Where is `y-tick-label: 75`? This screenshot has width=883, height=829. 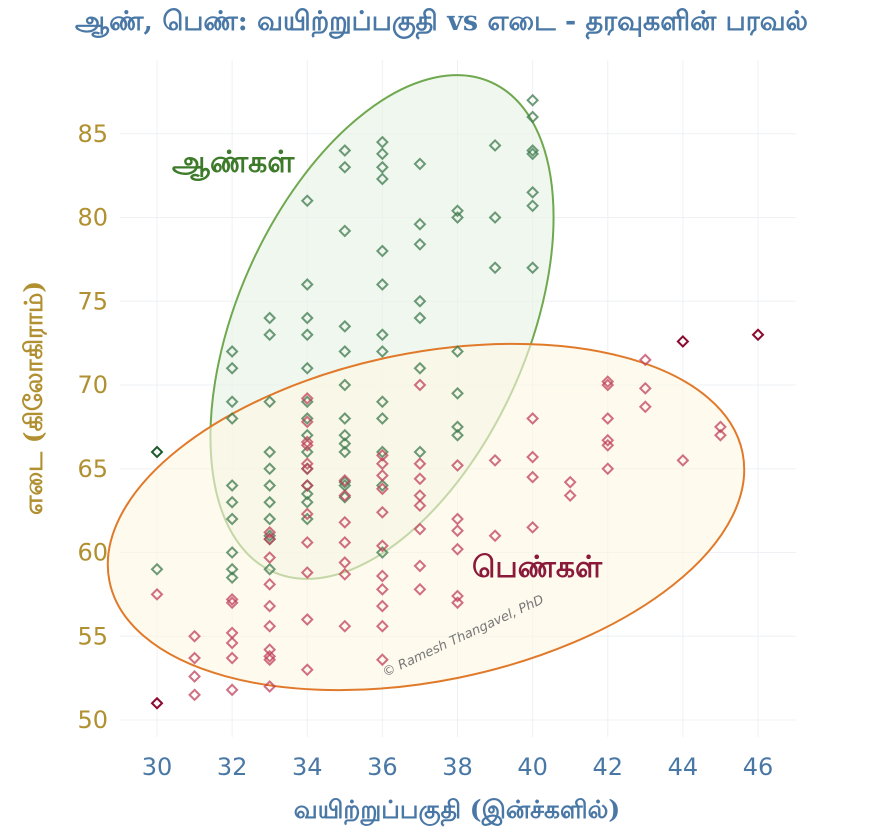
y-tick-label: 75 is located at coordinates (92, 301).